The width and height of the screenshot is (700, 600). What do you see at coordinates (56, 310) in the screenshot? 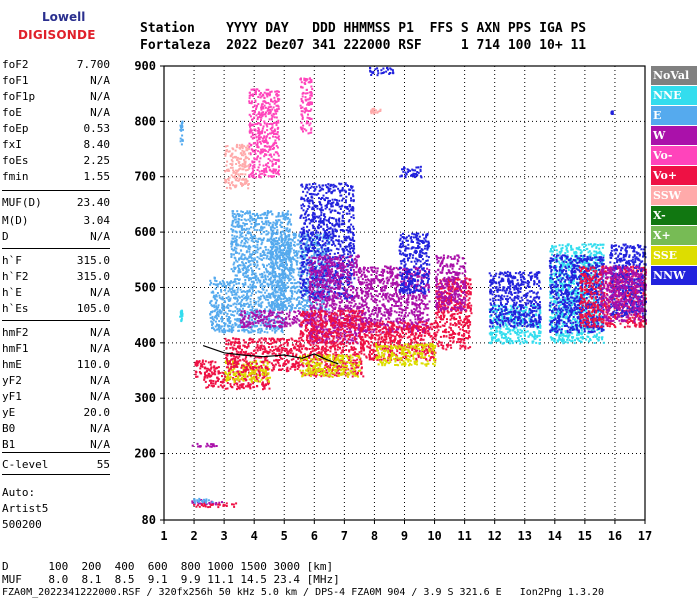
I see `param-row: h`Es 105.0` at bounding box center [56, 310].